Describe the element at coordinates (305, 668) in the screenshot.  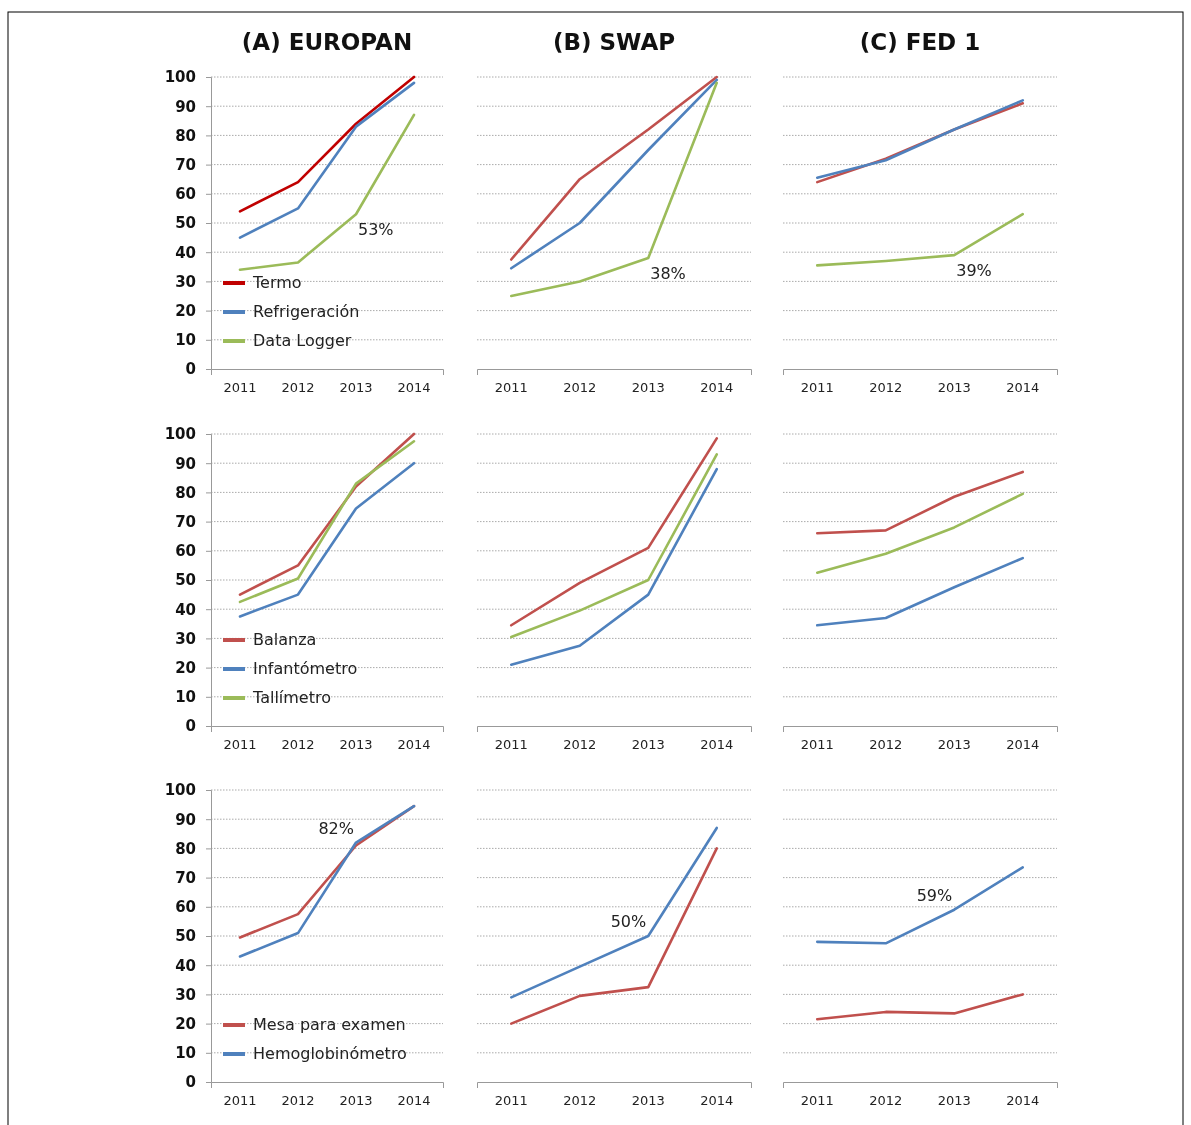
I see `legend-label: Infantómetro` at that location.